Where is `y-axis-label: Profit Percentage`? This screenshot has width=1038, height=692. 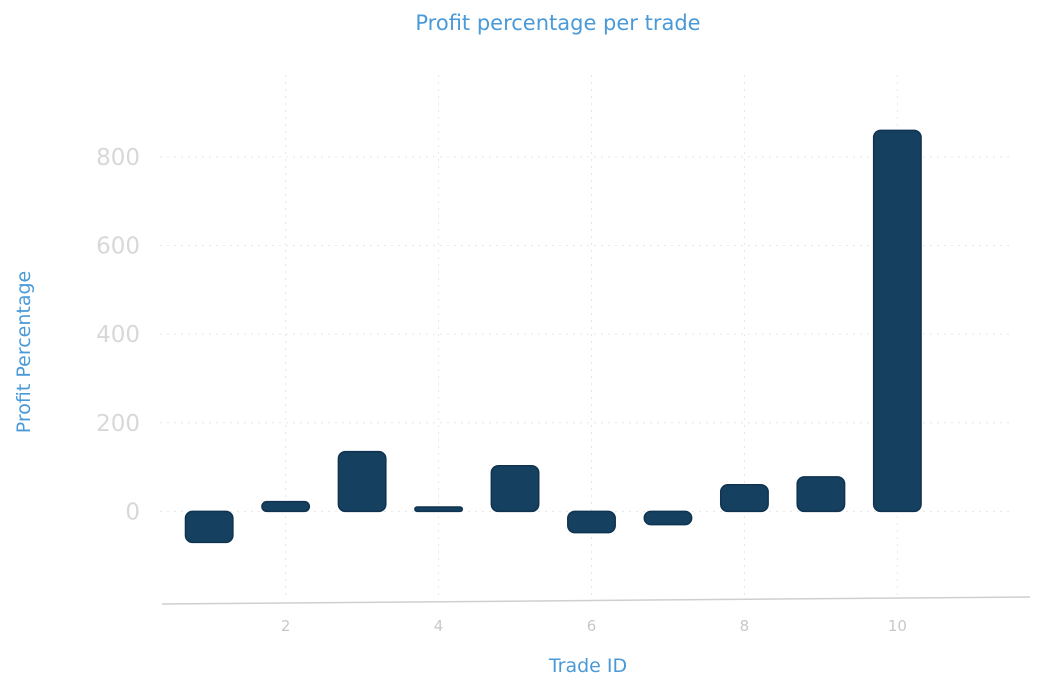
y-axis-label: Profit Percentage is located at coordinates (24, 352).